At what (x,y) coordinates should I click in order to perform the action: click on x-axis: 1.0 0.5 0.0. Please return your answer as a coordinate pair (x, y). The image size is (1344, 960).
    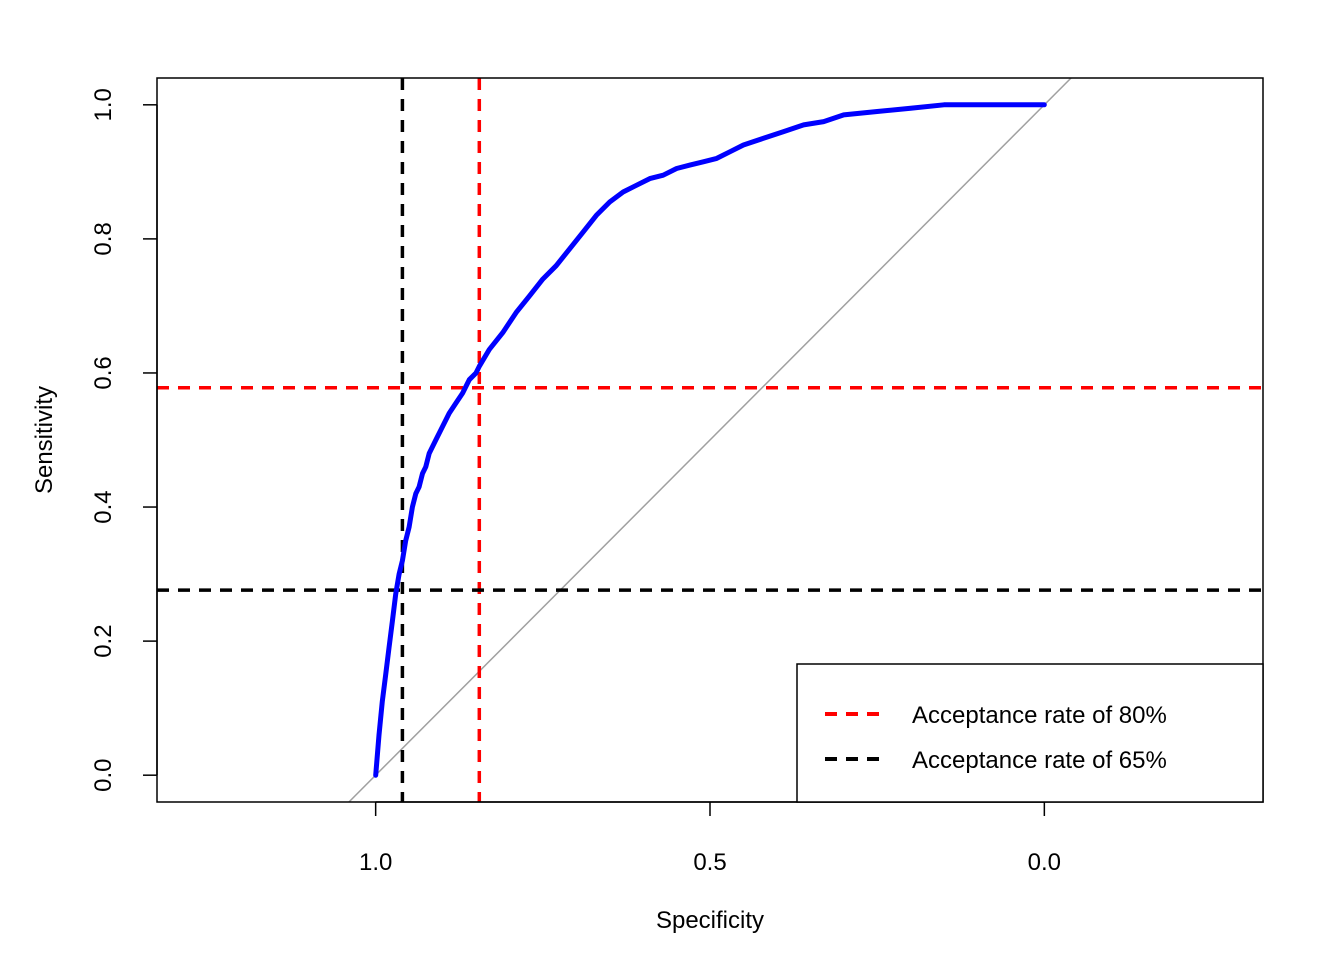
    Looking at the image, I should click on (710, 838).